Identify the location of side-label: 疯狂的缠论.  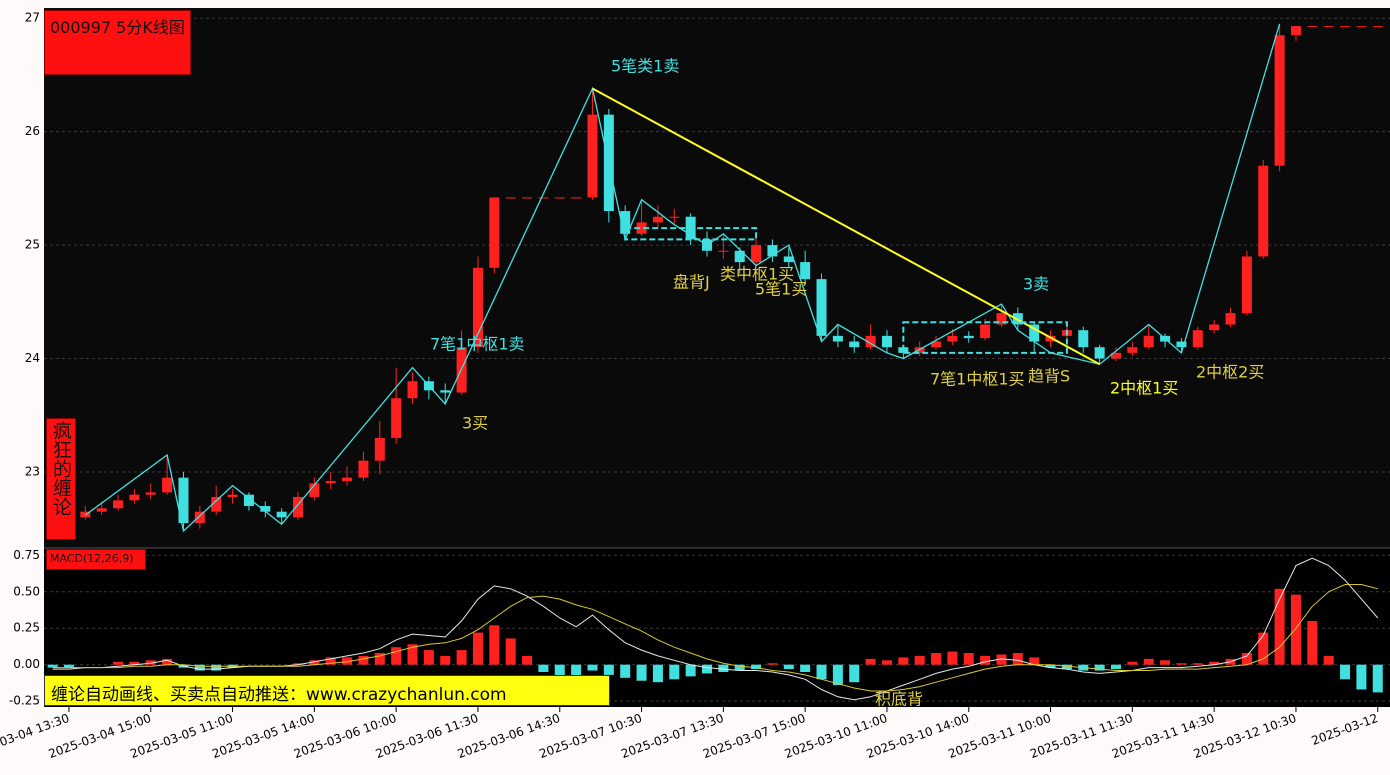
(61, 479).